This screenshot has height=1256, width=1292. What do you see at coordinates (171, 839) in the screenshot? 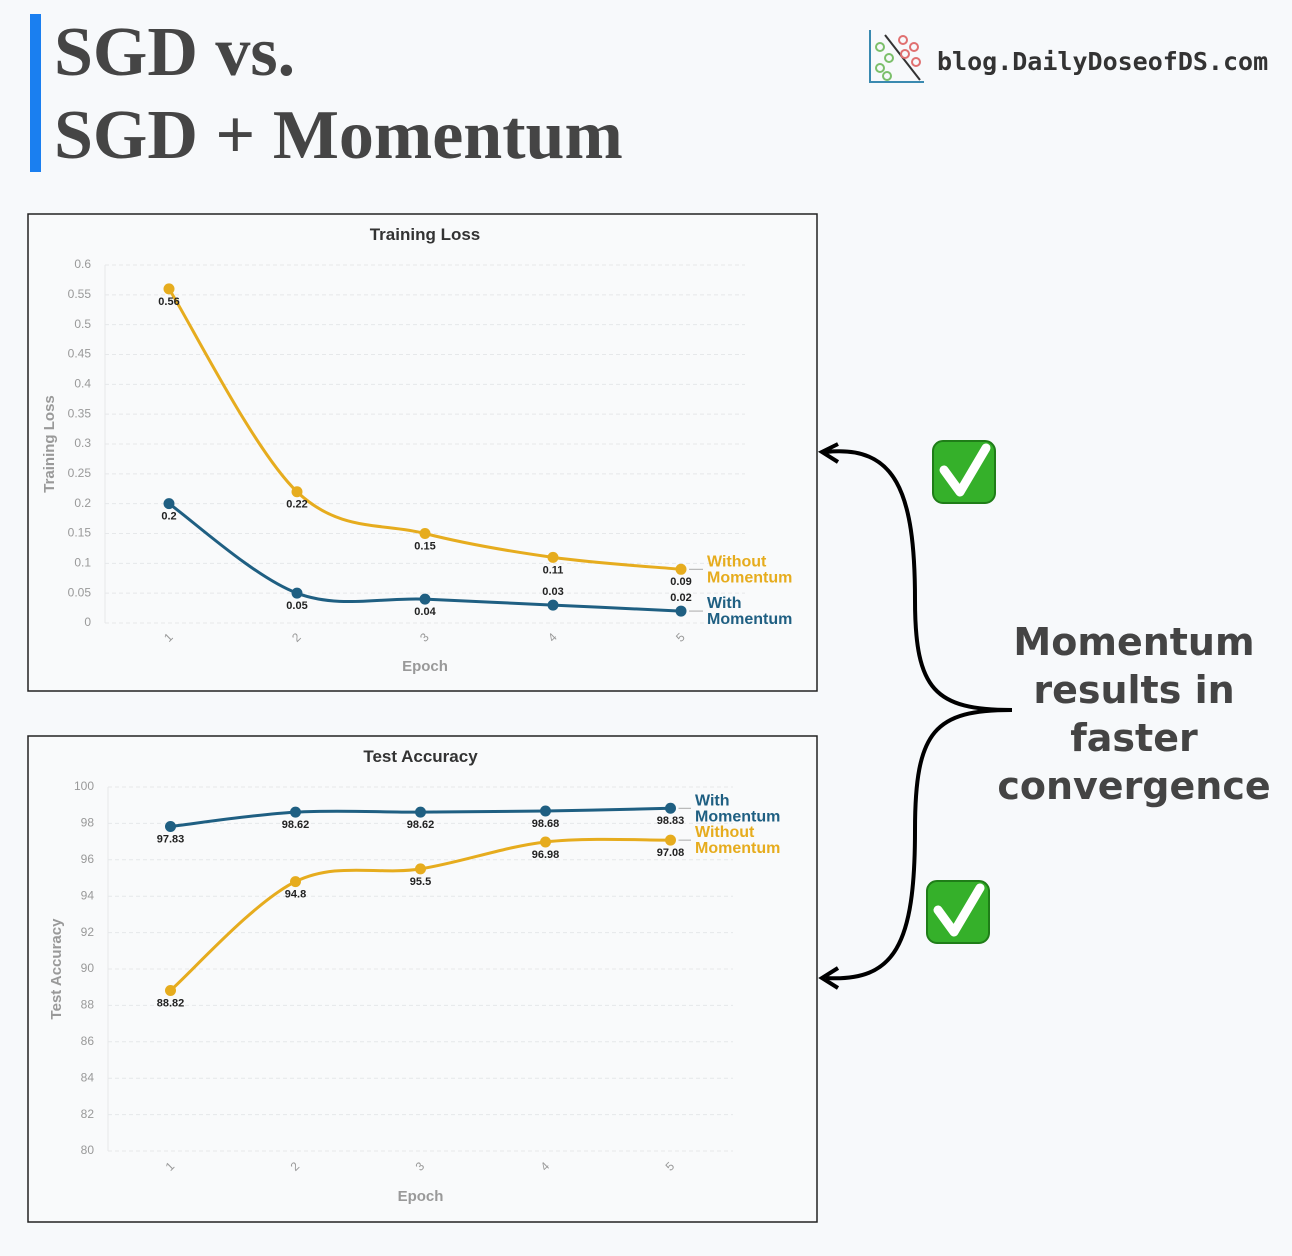
I see `data-label: 97.83` at bounding box center [171, 839].